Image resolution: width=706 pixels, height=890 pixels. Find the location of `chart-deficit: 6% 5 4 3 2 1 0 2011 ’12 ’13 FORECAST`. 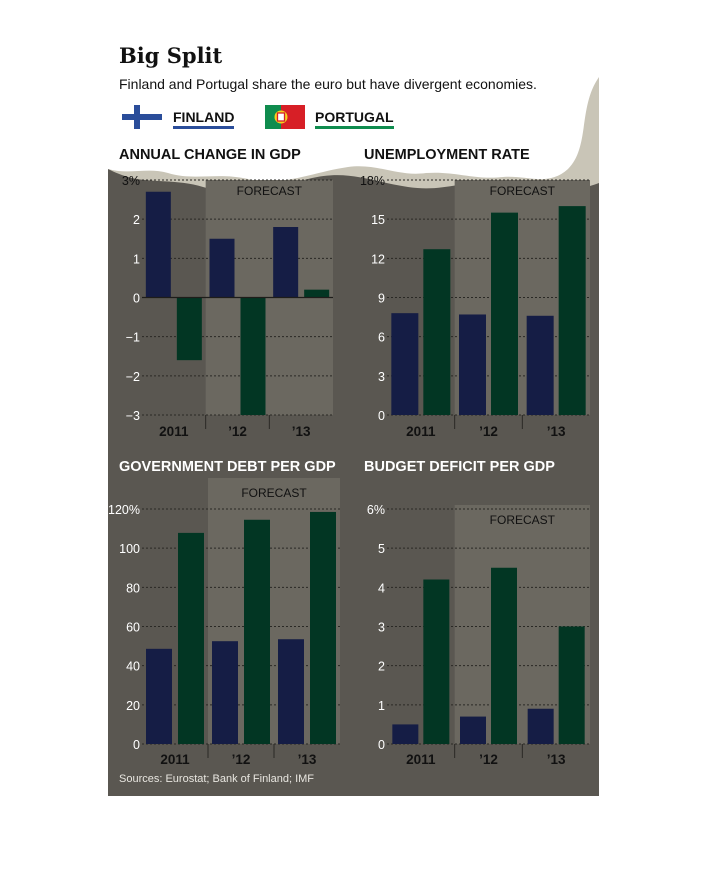

chart-deficit: 6% 5 4 3 2 1 0 2011 ’12 ’13 FORECAST is located at coordinates (478, 635).